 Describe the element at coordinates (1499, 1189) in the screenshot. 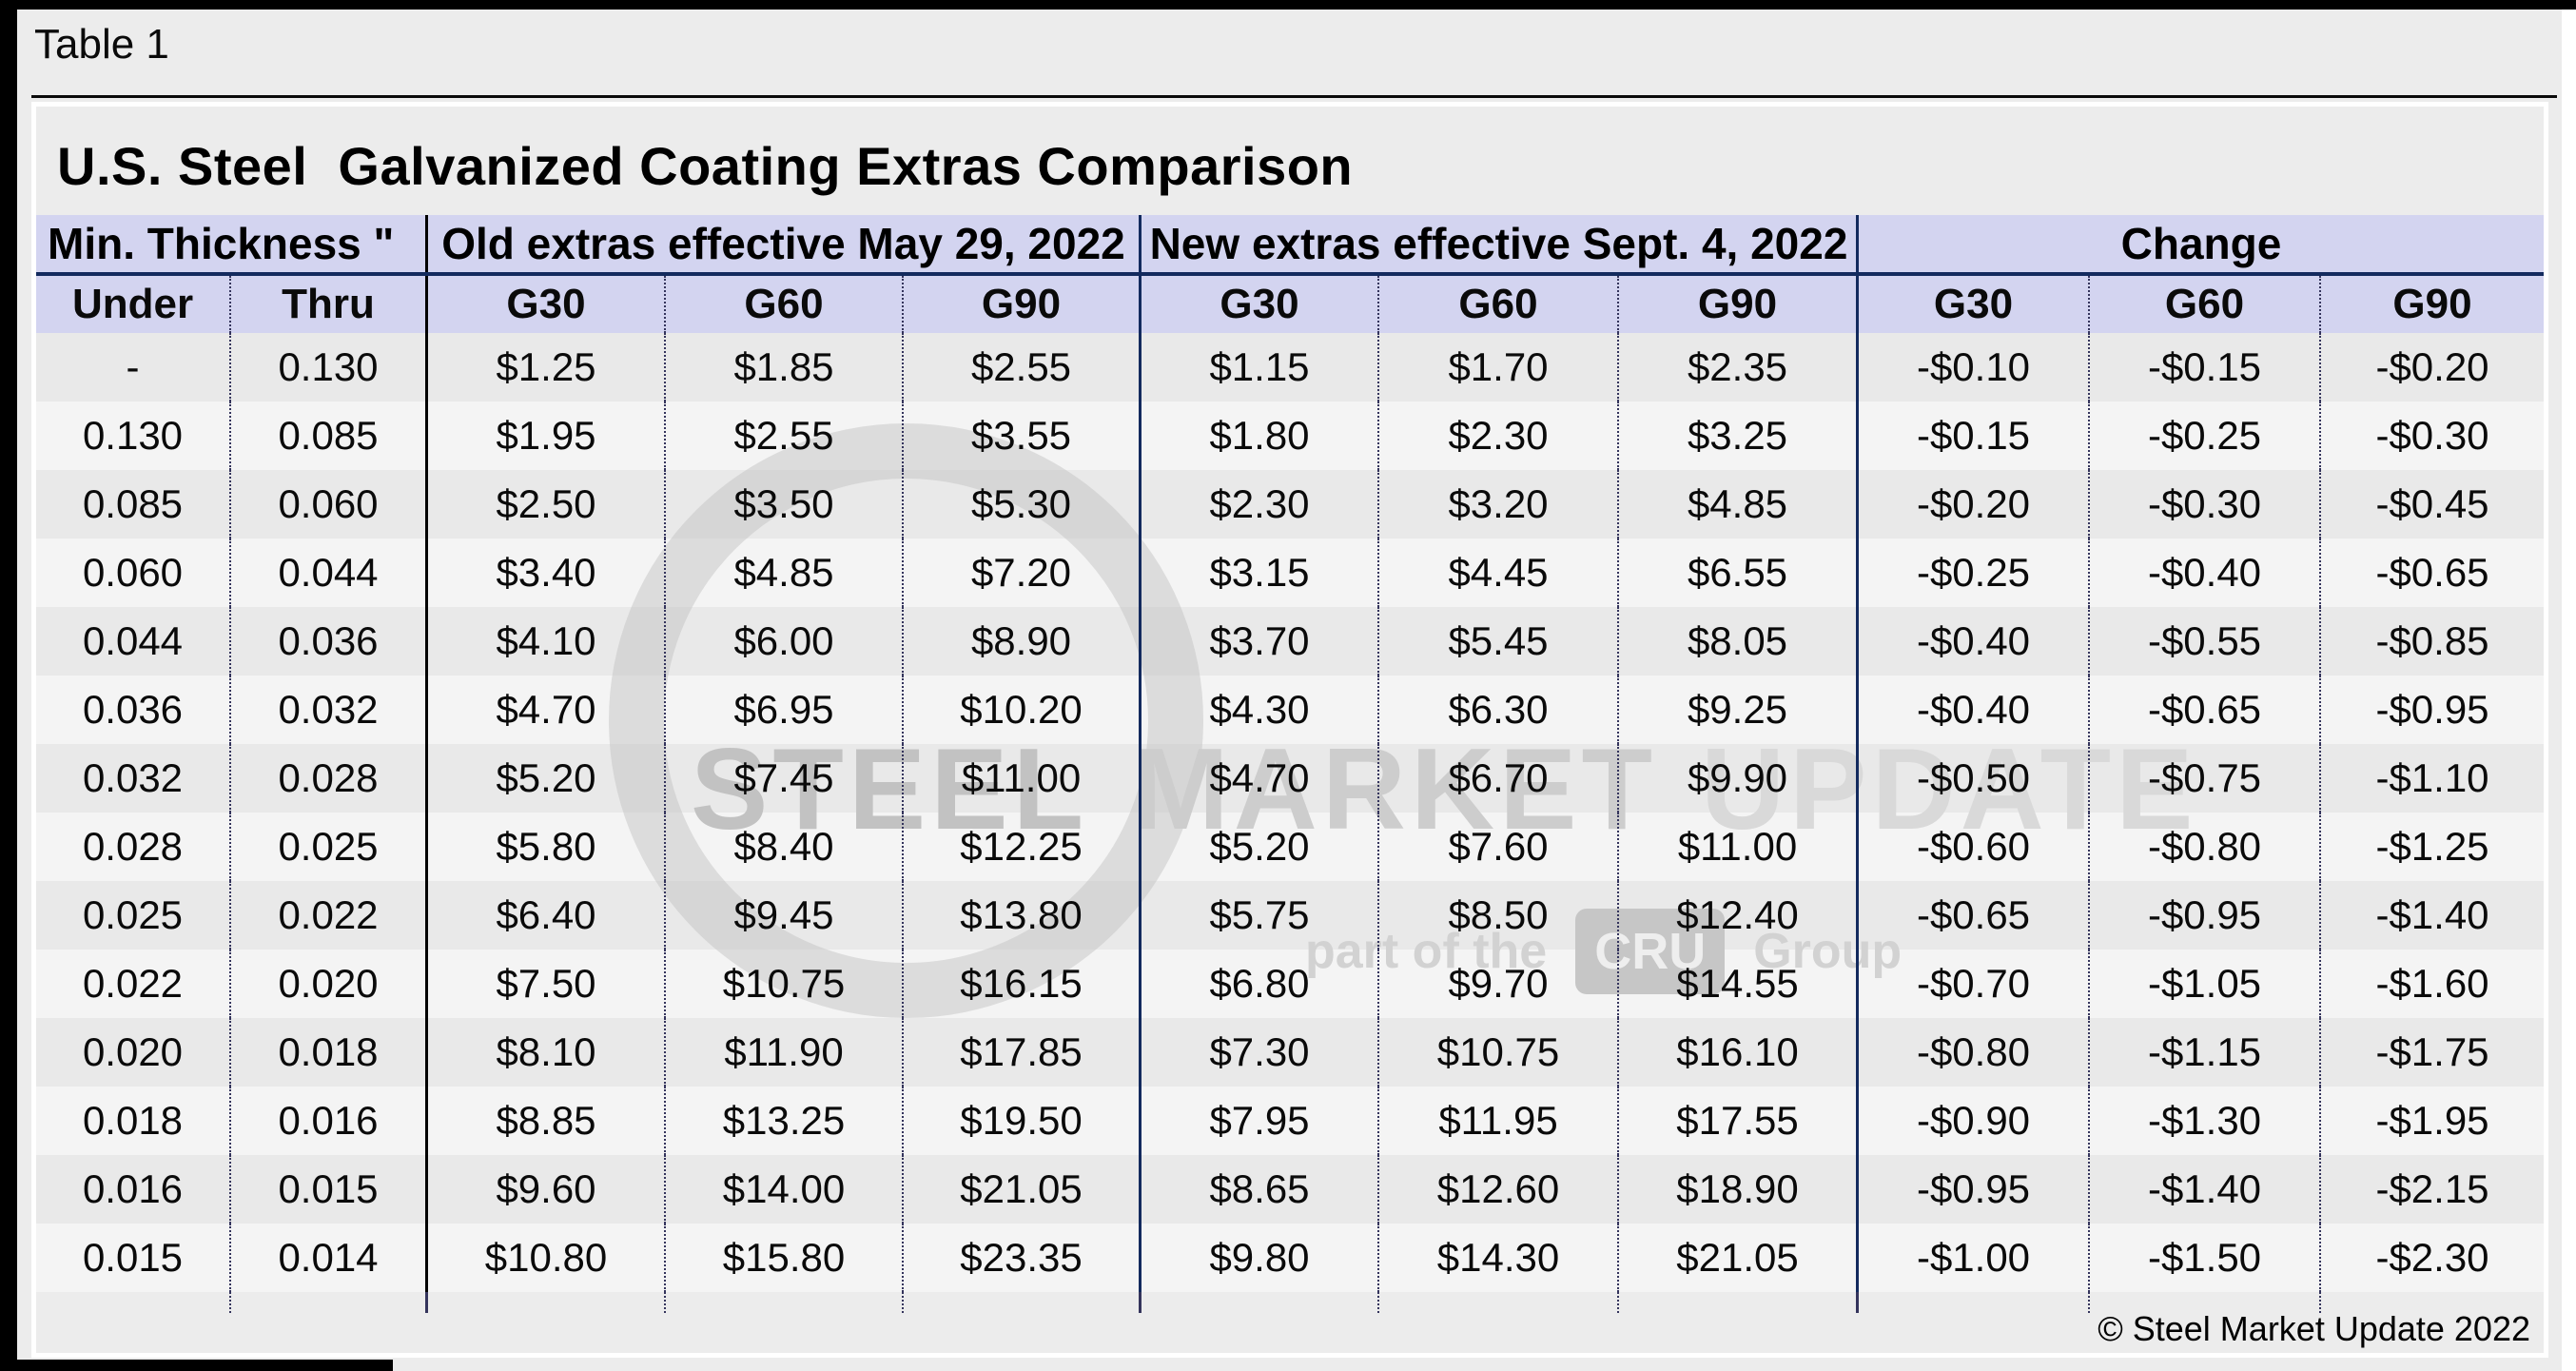

I see `table-cell: $12.60` at that location.